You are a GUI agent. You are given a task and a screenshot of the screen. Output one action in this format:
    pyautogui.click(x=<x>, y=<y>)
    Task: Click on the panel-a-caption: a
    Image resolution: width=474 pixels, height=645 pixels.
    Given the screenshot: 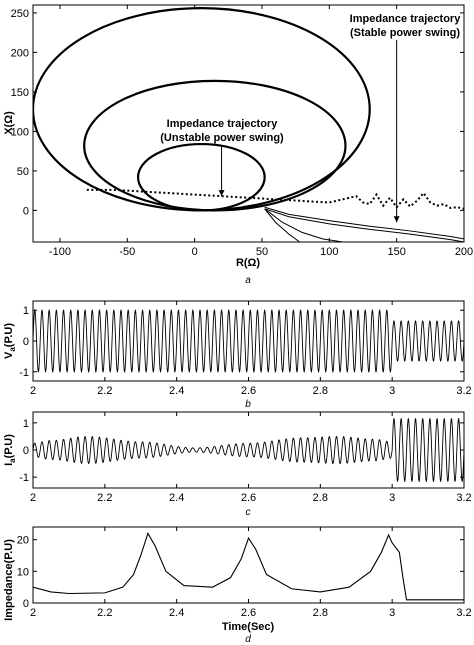 What is the action you would take?
    pyautogui.click(x=248, y=280)
    